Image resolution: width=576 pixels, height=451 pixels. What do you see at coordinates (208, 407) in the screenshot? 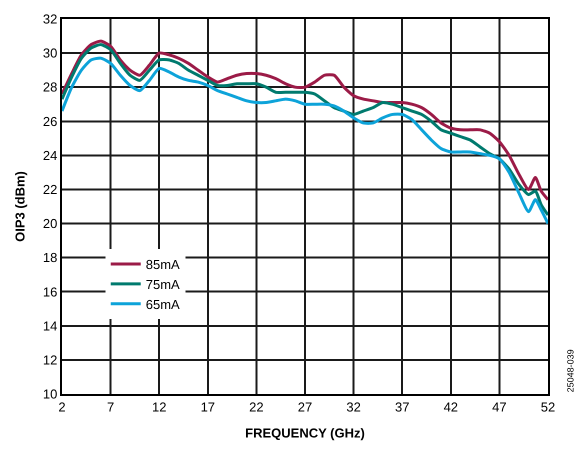
I see `x-tick-label: 17` at bounding box center [208, 407].